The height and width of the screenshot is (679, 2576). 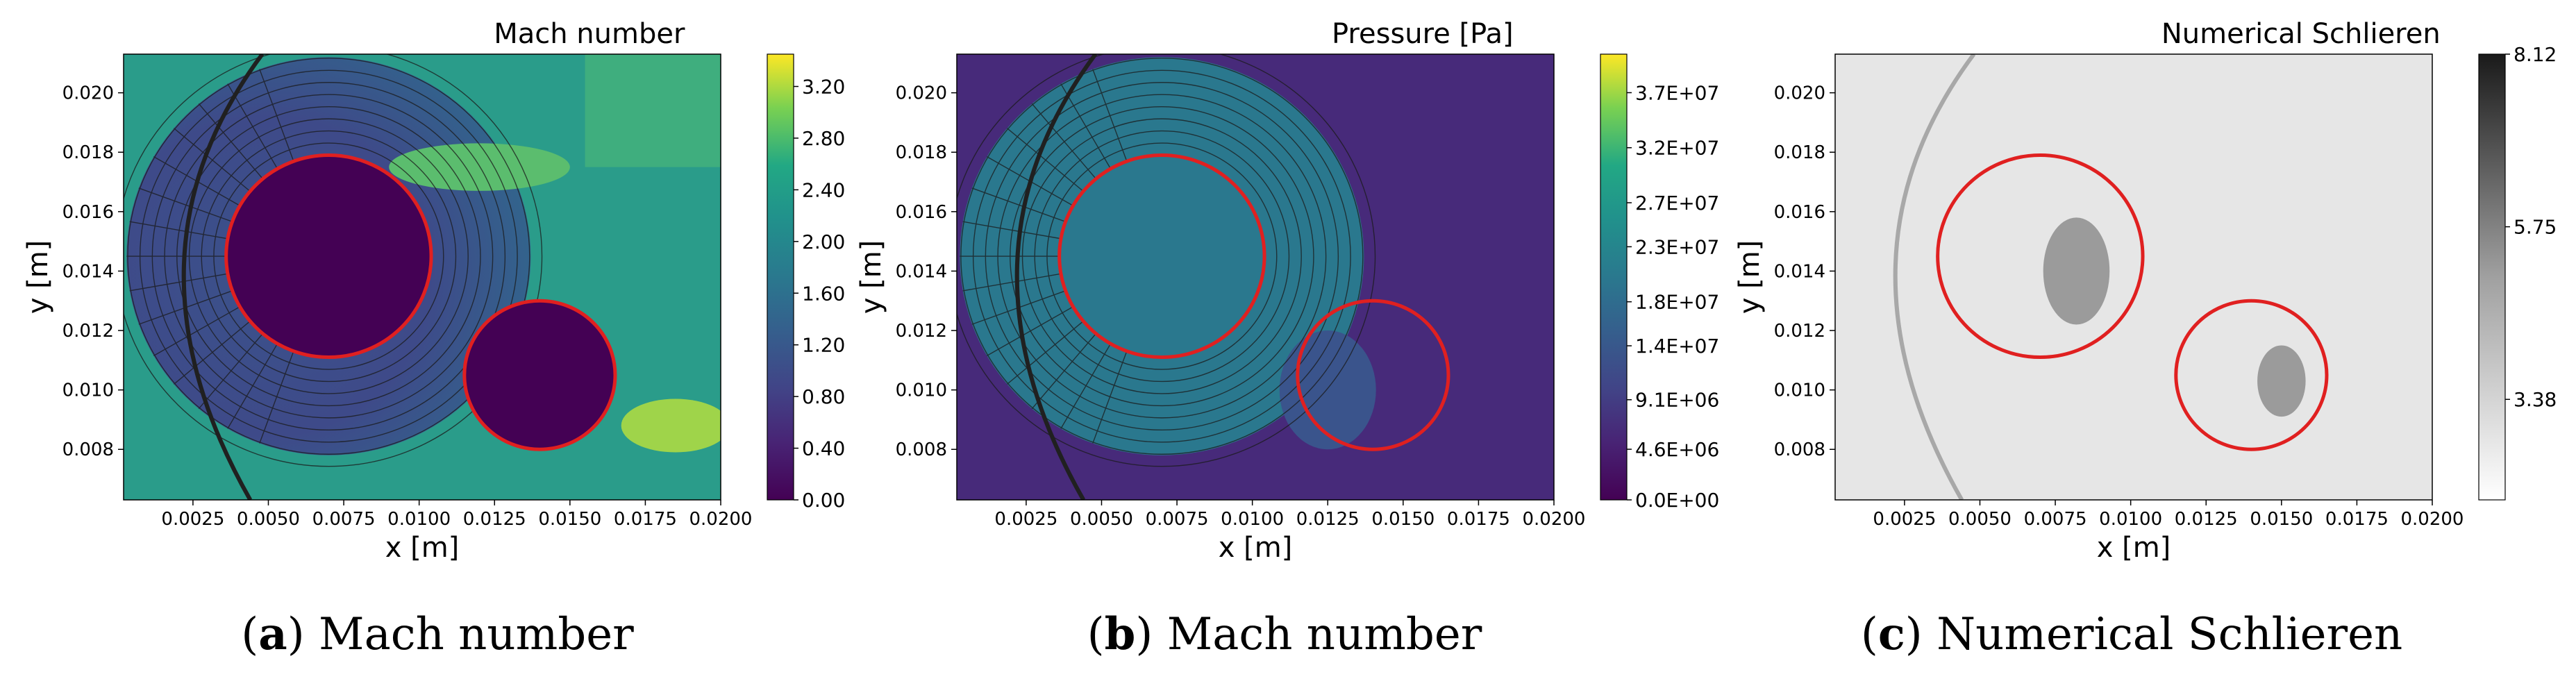 What do you see at coordinates (2153, 634) in the screenshot?
I see `caption-text: ) Numerical Schlieren` at bounding box center [2153, 634].